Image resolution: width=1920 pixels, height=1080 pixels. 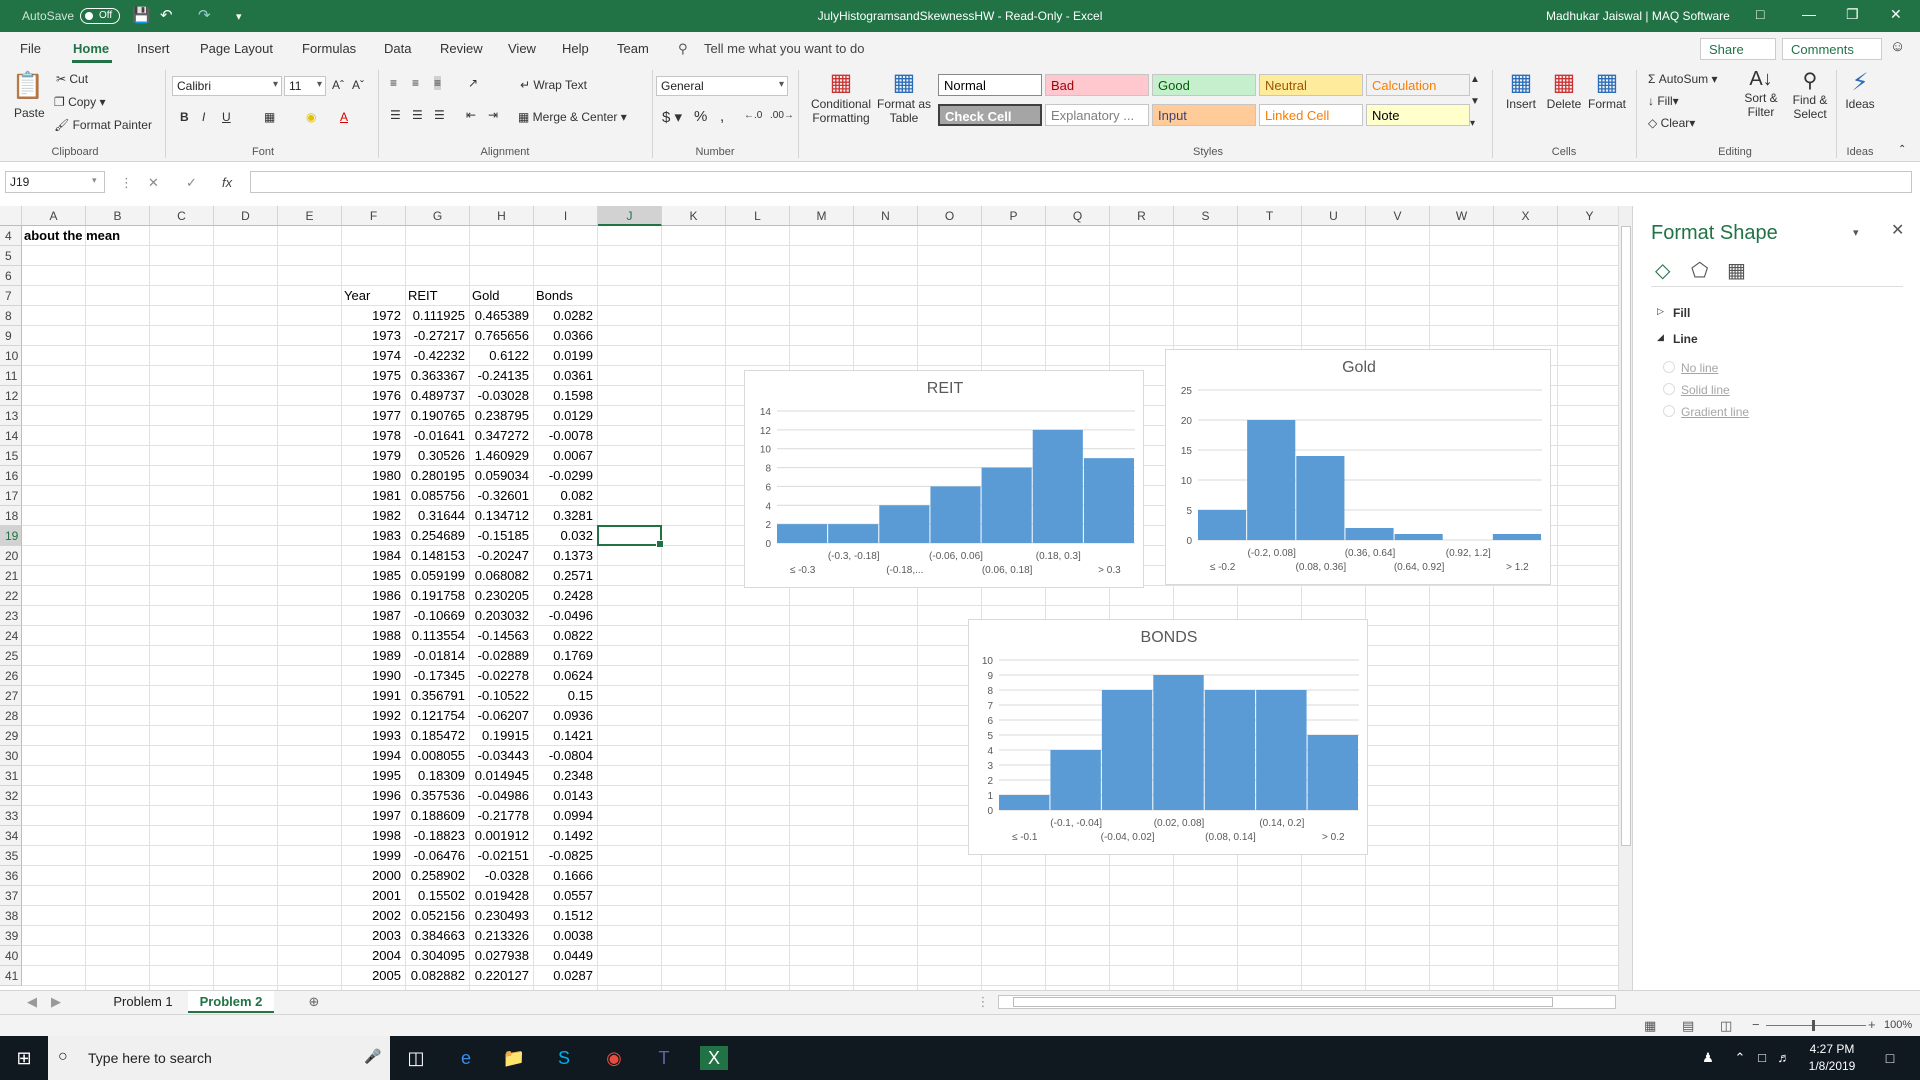 I want to click on taskbar-search-box: ○ Type here to search 🎤, so click(x=219, y=1058).